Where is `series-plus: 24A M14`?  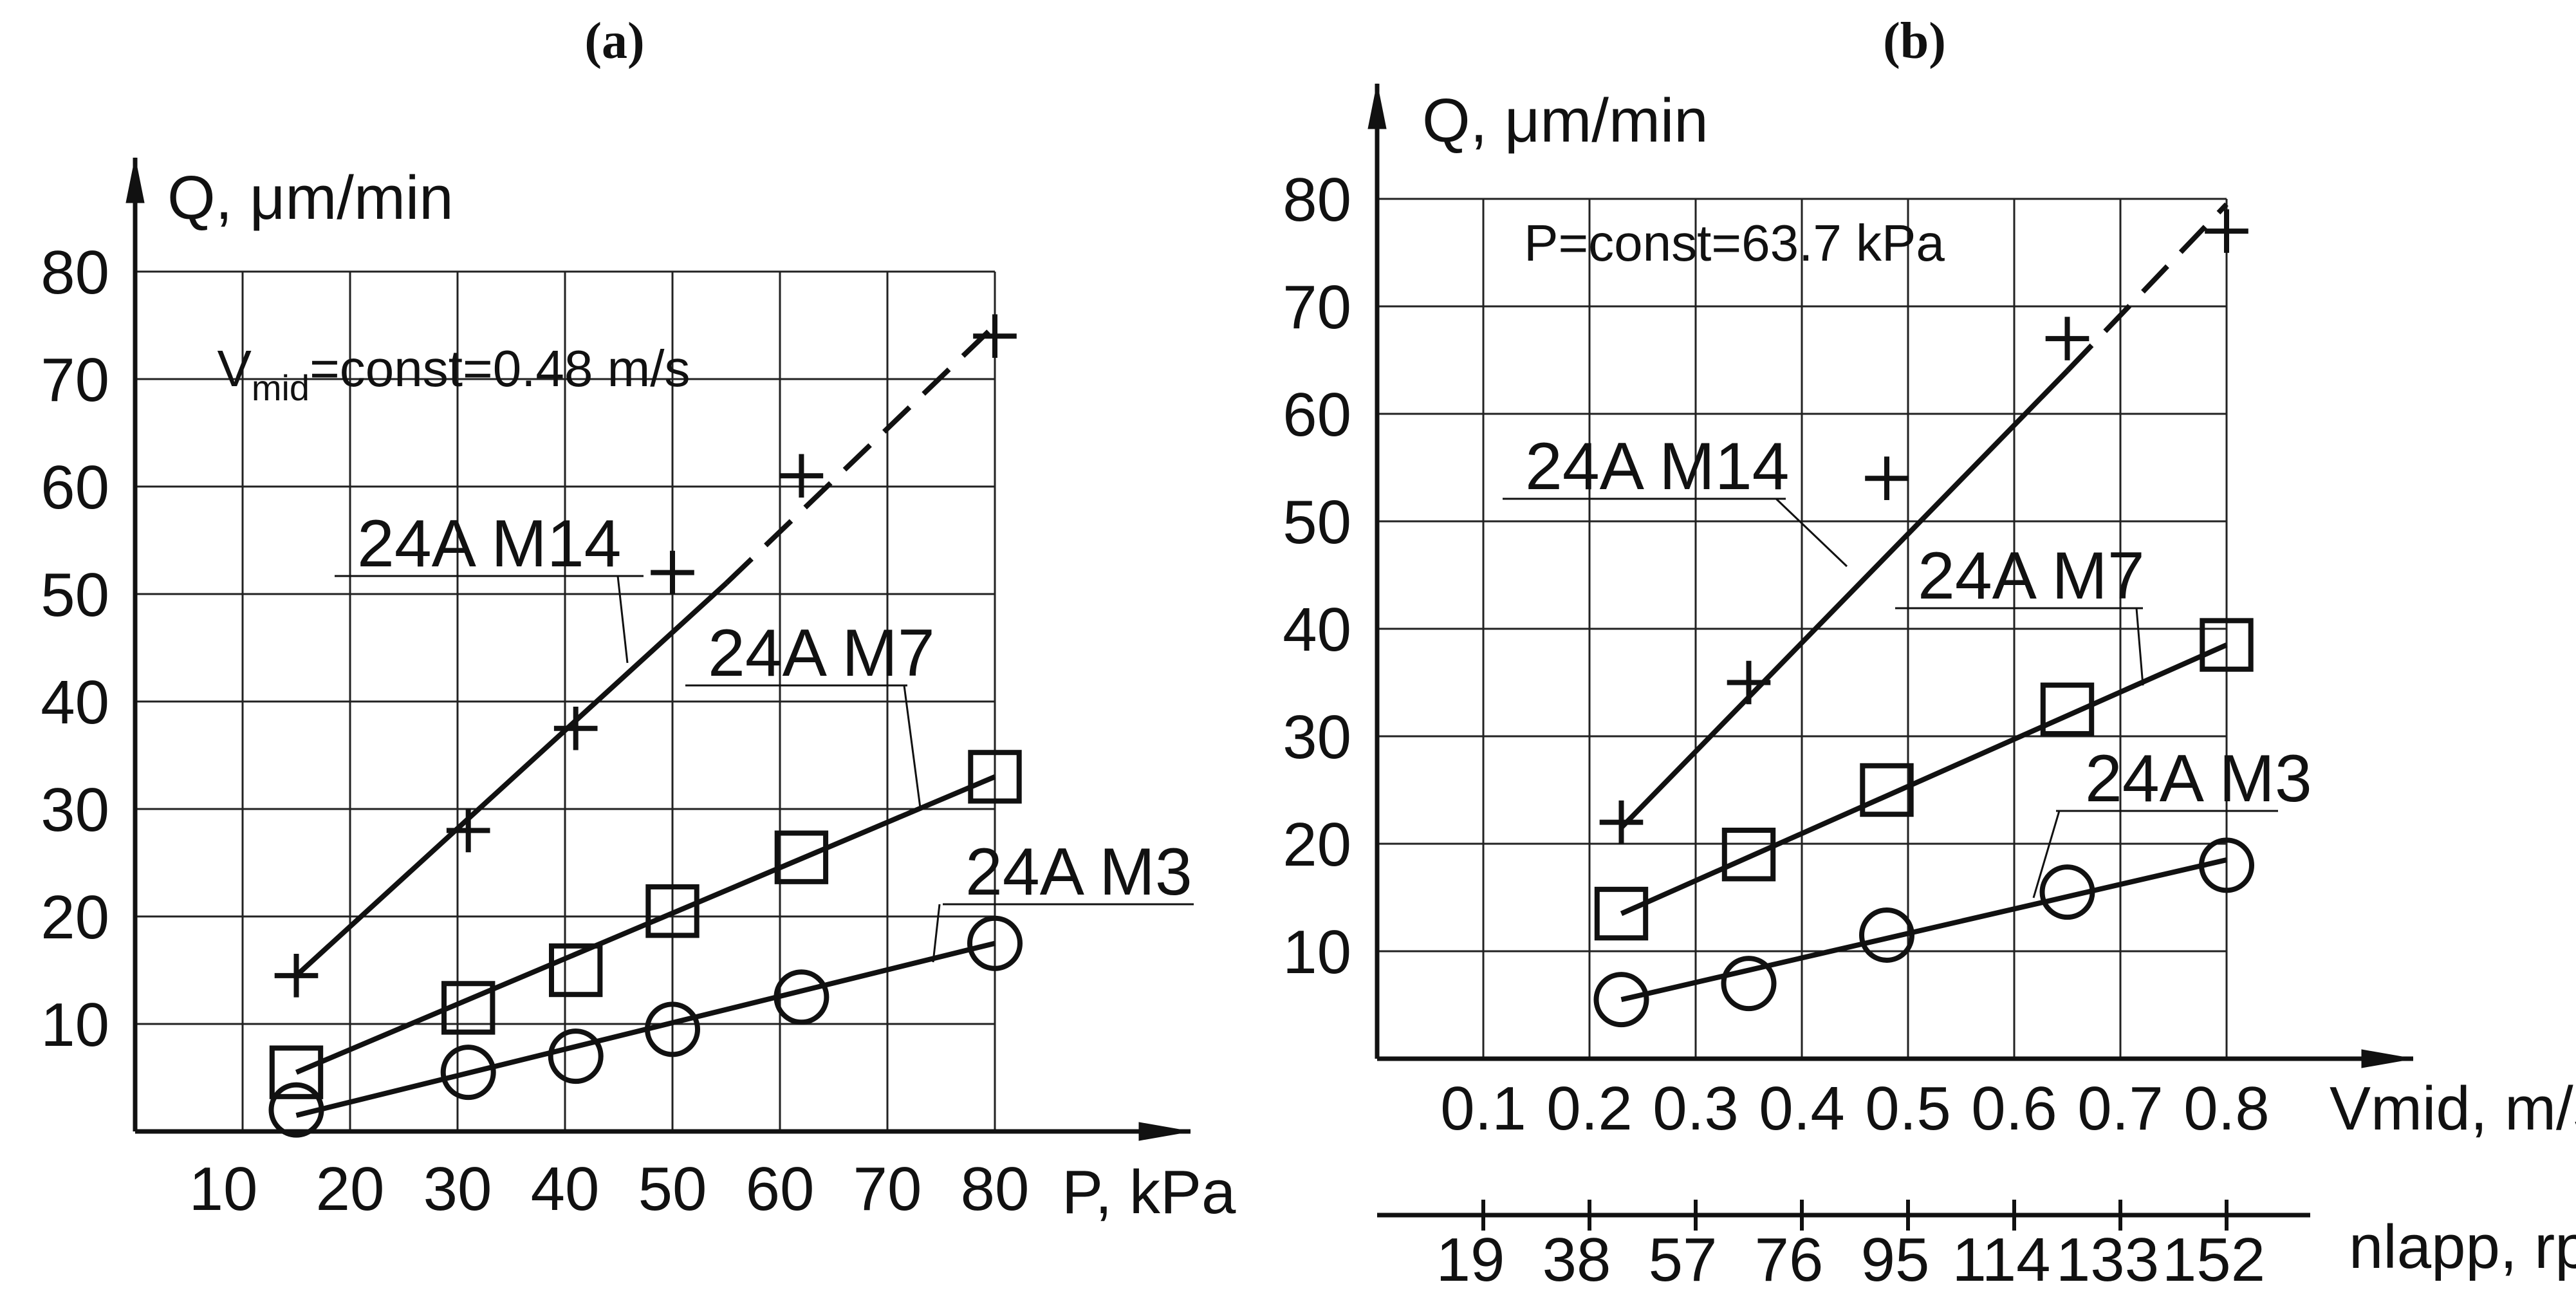
series-plus: 24A M14 is located at coordinates (1875, 523).